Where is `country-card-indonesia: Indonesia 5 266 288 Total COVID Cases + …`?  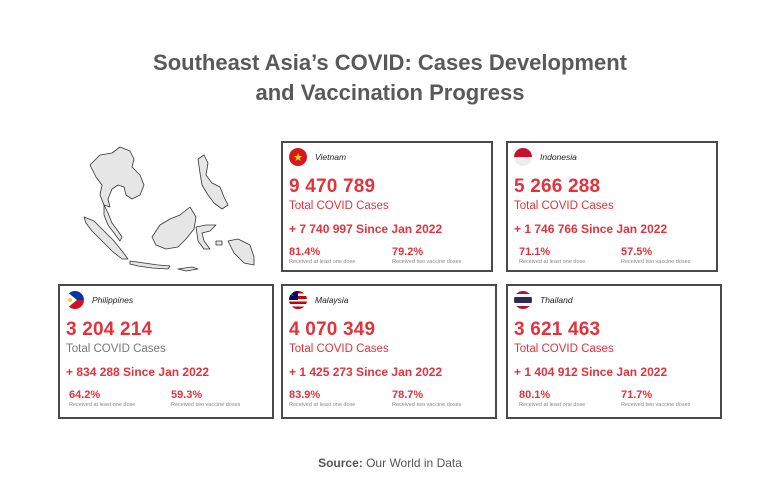
country-card-indonesia: Indonesia 5 266 288 Total COVID Cases + … is located at coordinates (612, 206).